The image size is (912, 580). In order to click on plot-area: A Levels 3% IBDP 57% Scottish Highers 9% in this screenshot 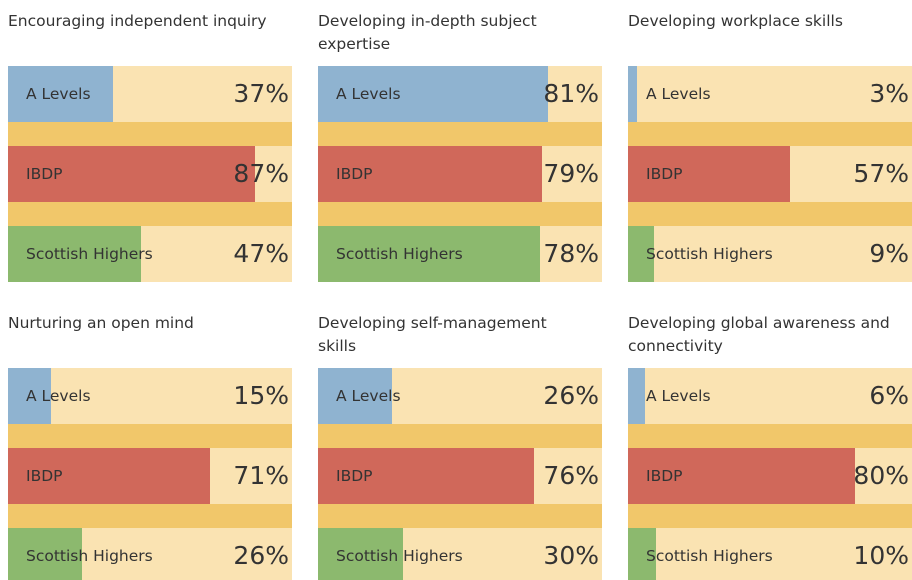, I will do `click(770, 174)`.